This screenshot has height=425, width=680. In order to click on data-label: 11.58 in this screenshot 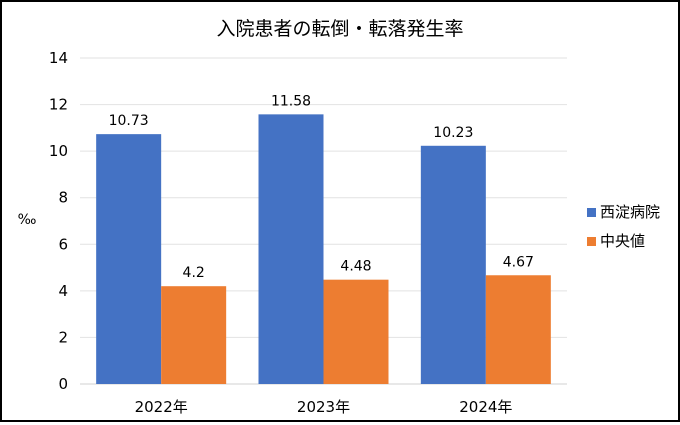, I will do `click(291, 101)`.